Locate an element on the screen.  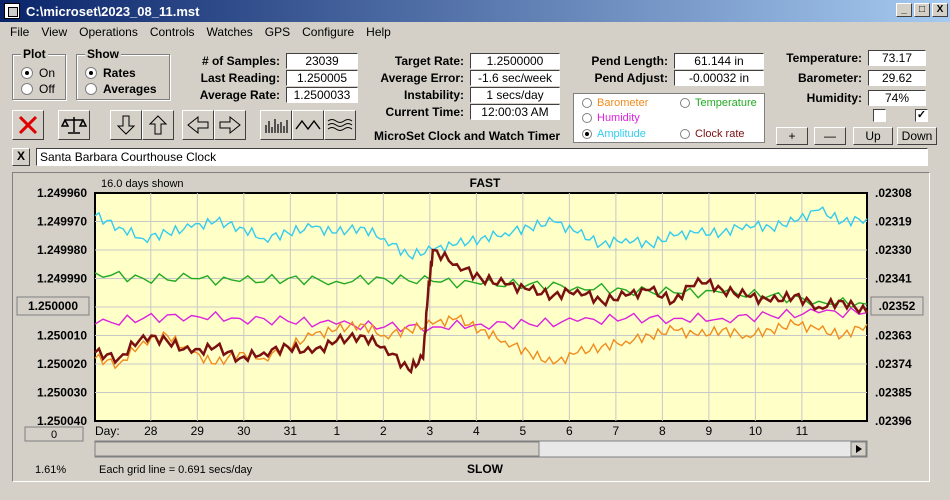
menu-configure: Configure is located at coordinates (328, 32).